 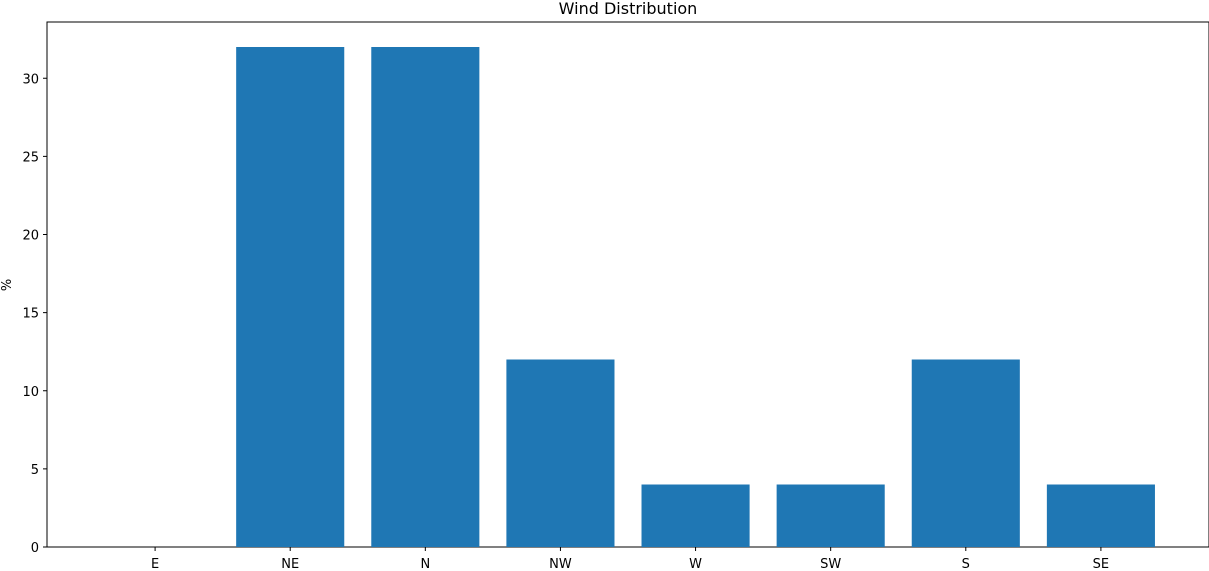 I want to click on bar-n, so click(x=425, y=297).